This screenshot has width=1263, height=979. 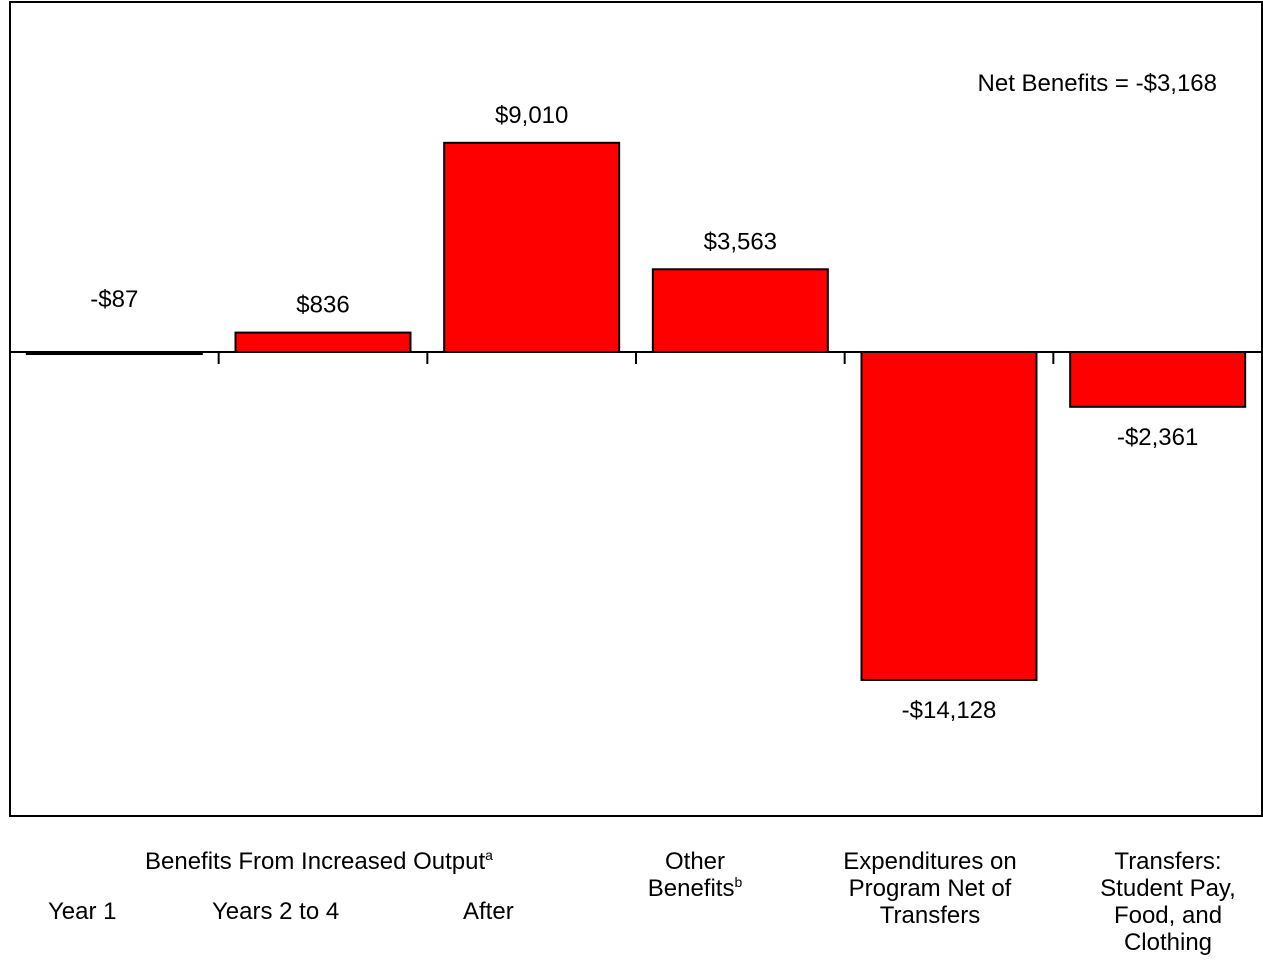 I want to click on tick-label-year-1: Year 1, so click(x=82, y=911).